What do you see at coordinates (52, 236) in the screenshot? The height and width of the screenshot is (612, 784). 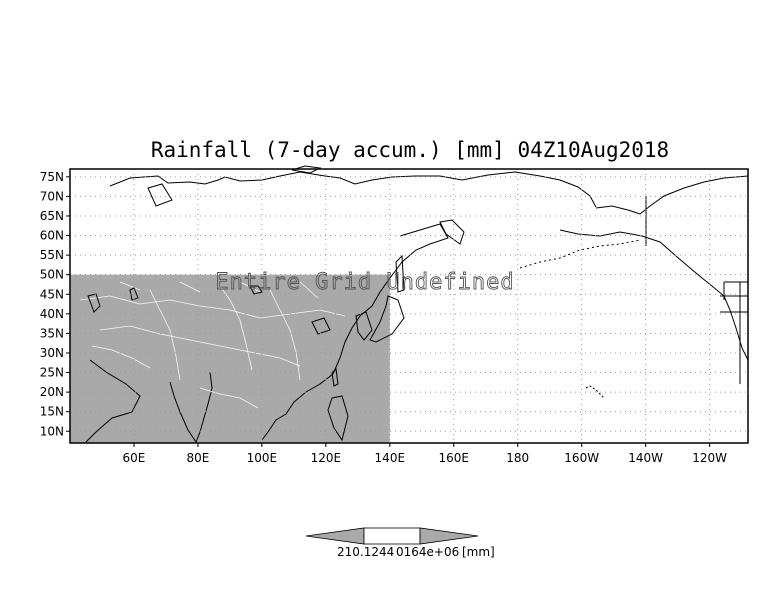 I see `lat-tick-label: 60N` at bounding box center [52, 236].